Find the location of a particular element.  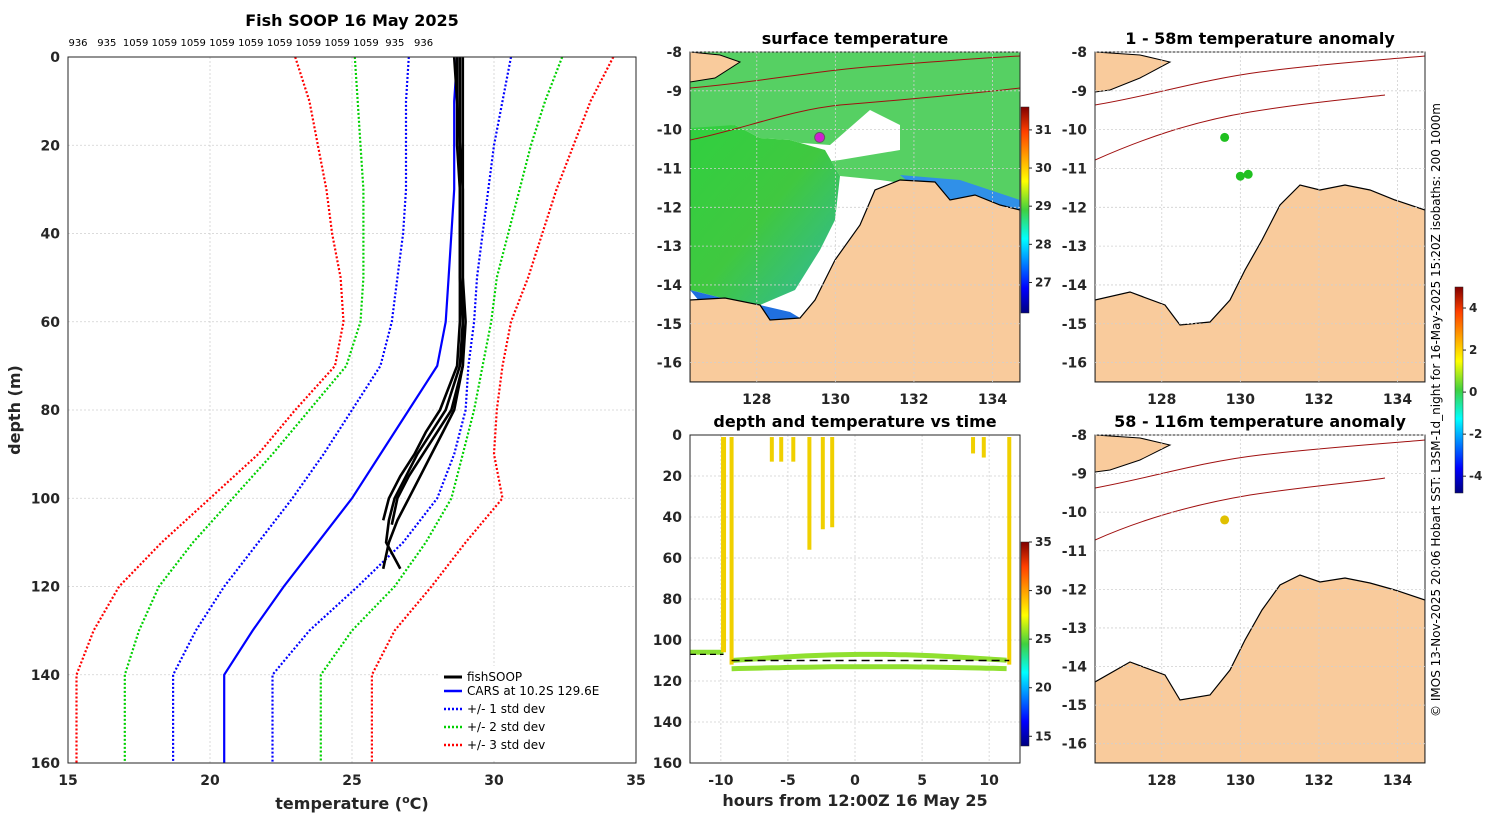

colorbar-tick-label: 0 is located at coordinates (1473, 392).